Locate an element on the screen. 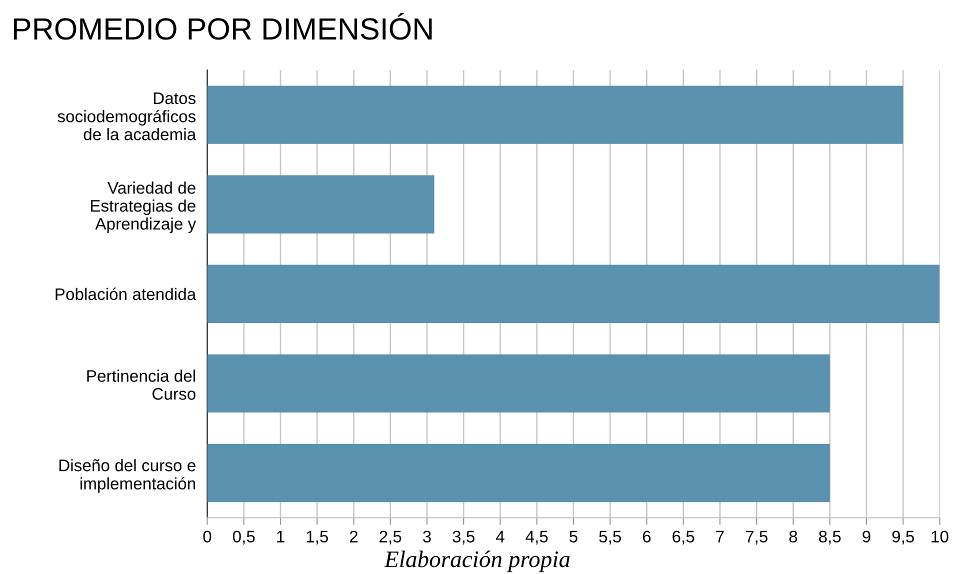 The width and height of the screenshot is (955, 574). x-tick-label: 0,5 is located at coordinates (243, 537).